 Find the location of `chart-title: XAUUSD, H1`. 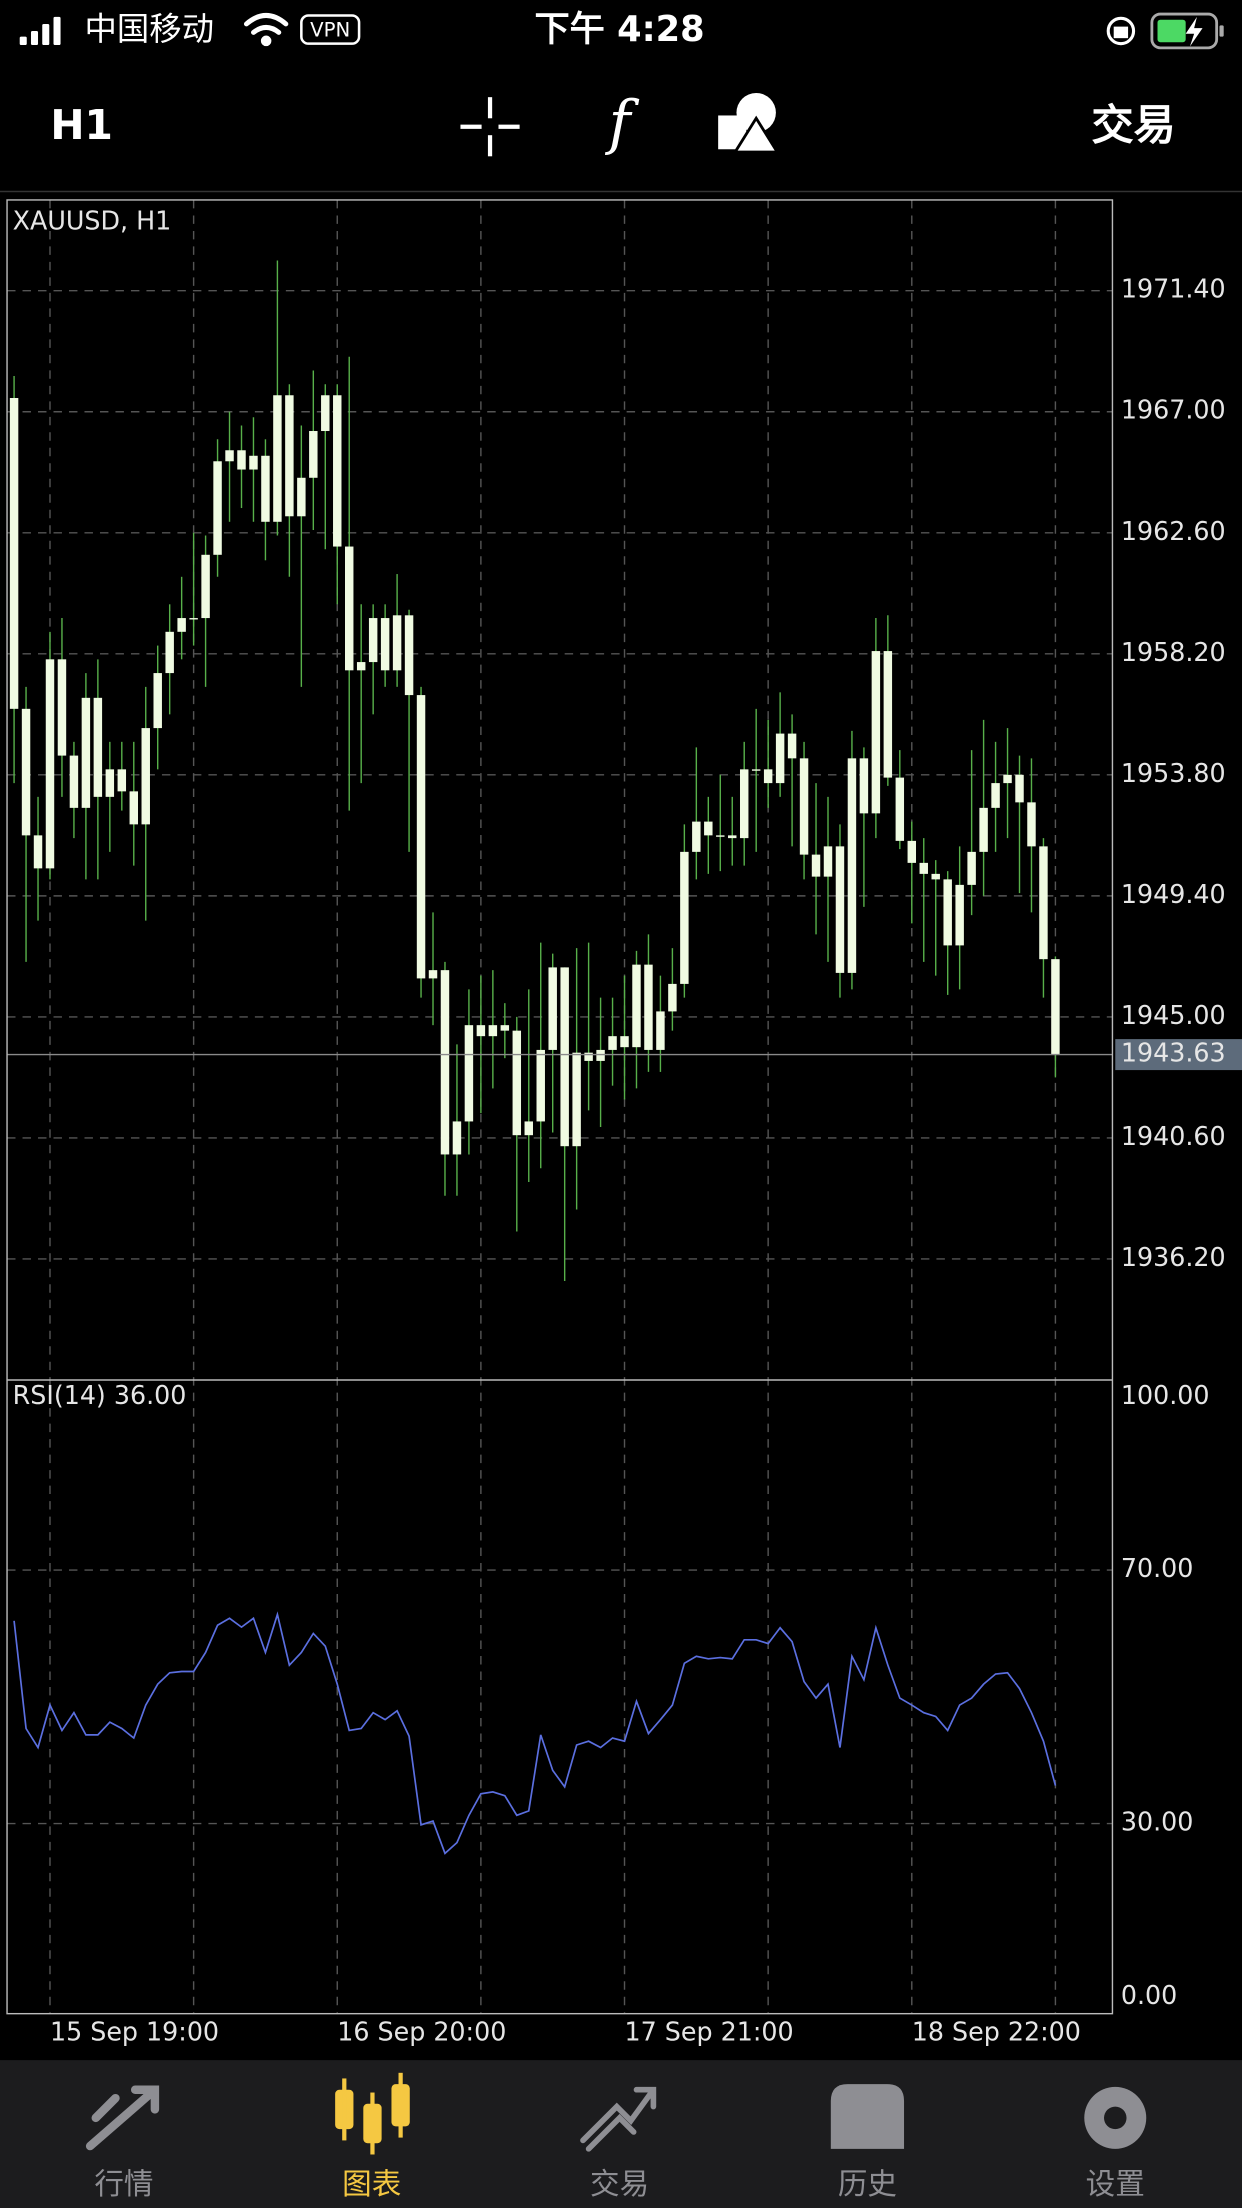

chart-title: XAUUSD, H1 is located at coordinates (92, 220).